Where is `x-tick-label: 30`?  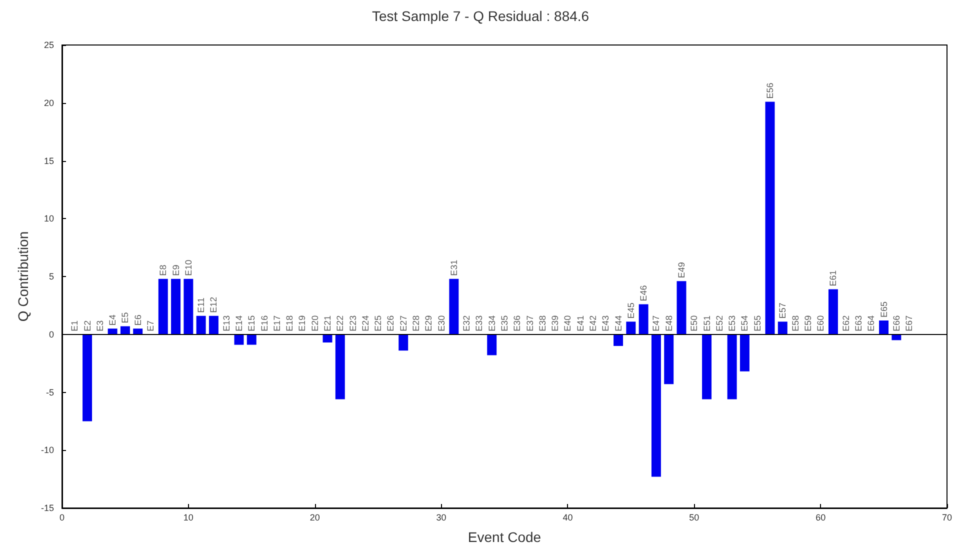
x-tick-label: 30 is located at coordinates (441, 517).